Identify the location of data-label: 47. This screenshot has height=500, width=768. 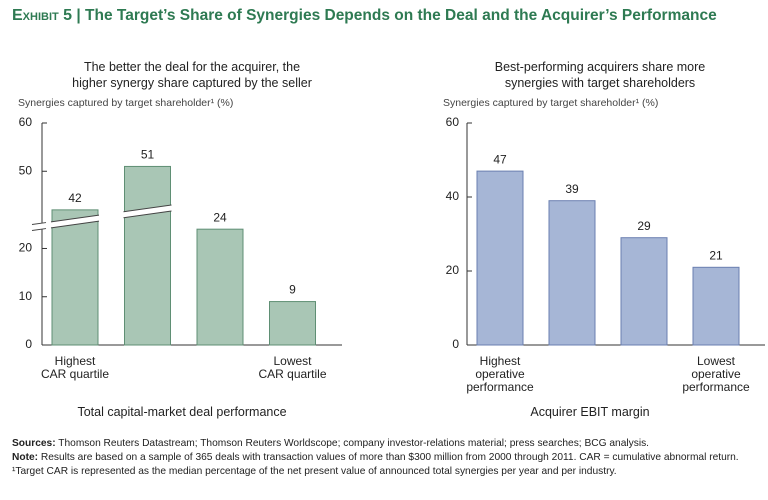
(500, 159).